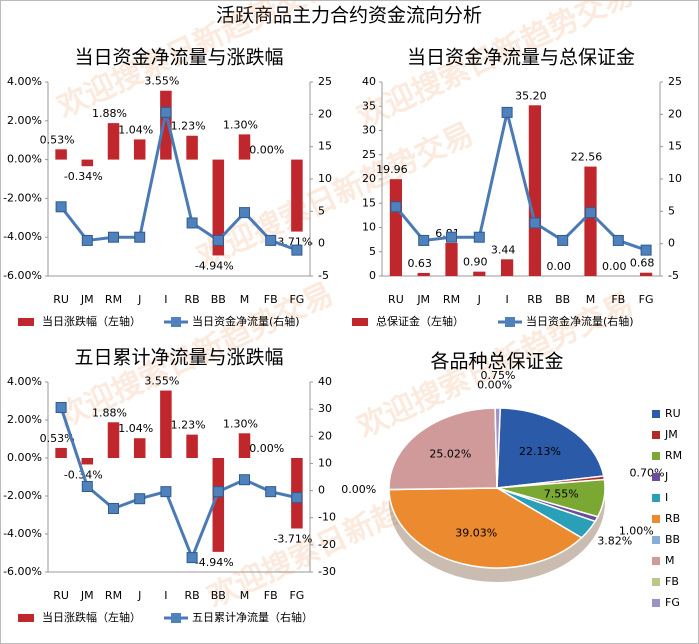  What do you see at coordinates (218, 595) in the screenshot?
I see `x-tick-label: BB` at bounding box center [218, 595].